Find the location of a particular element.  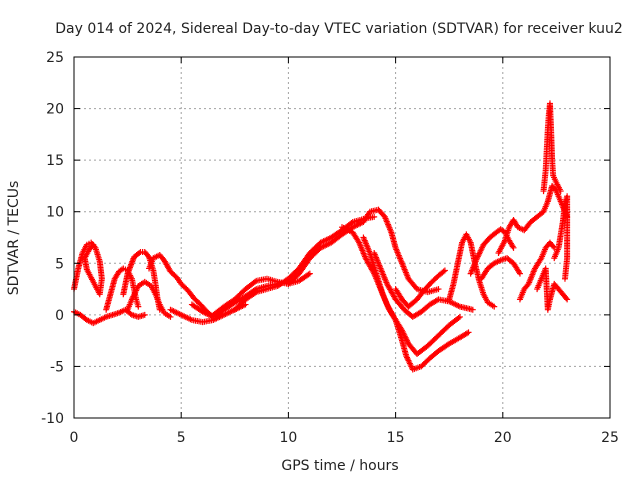

y-tick-label: 25 is located at coordinates (55, 58).